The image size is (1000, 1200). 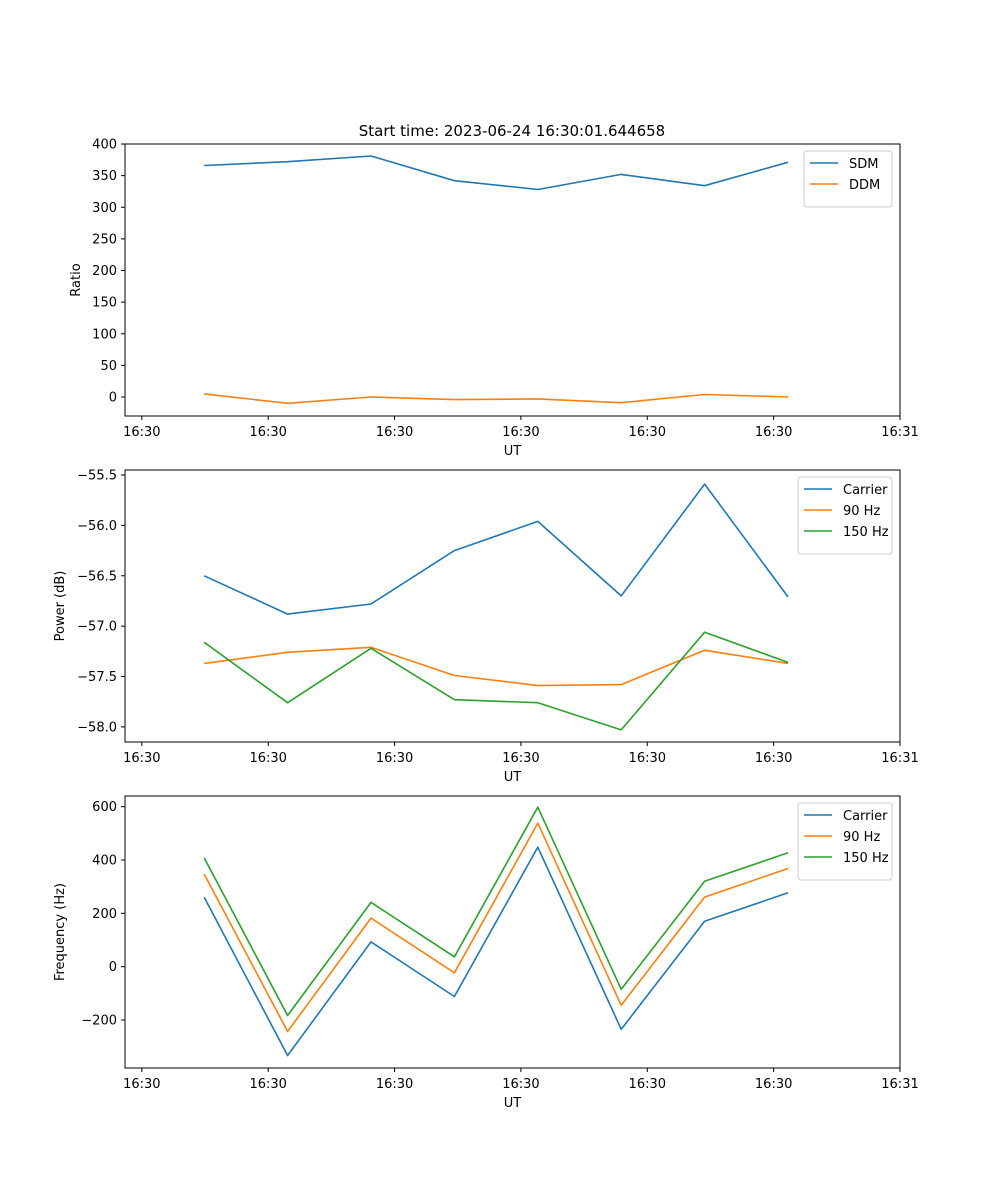 I want to click on y-tick-label: 100, so click(x=104, y=334).